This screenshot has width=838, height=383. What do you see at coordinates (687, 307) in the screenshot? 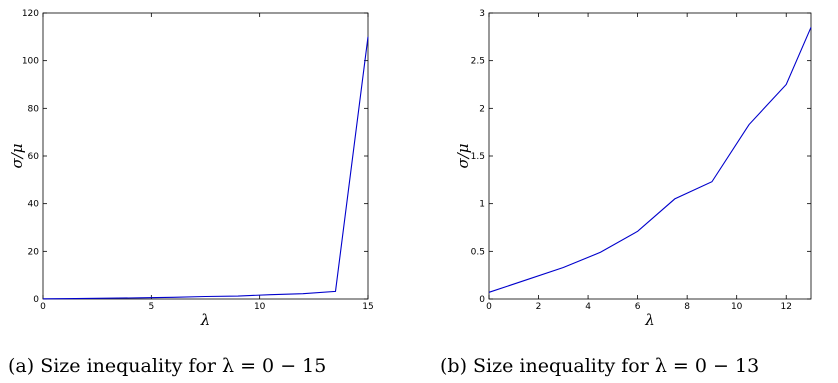
I see `x-tick-label: 8` at bounding box center [687, 307].